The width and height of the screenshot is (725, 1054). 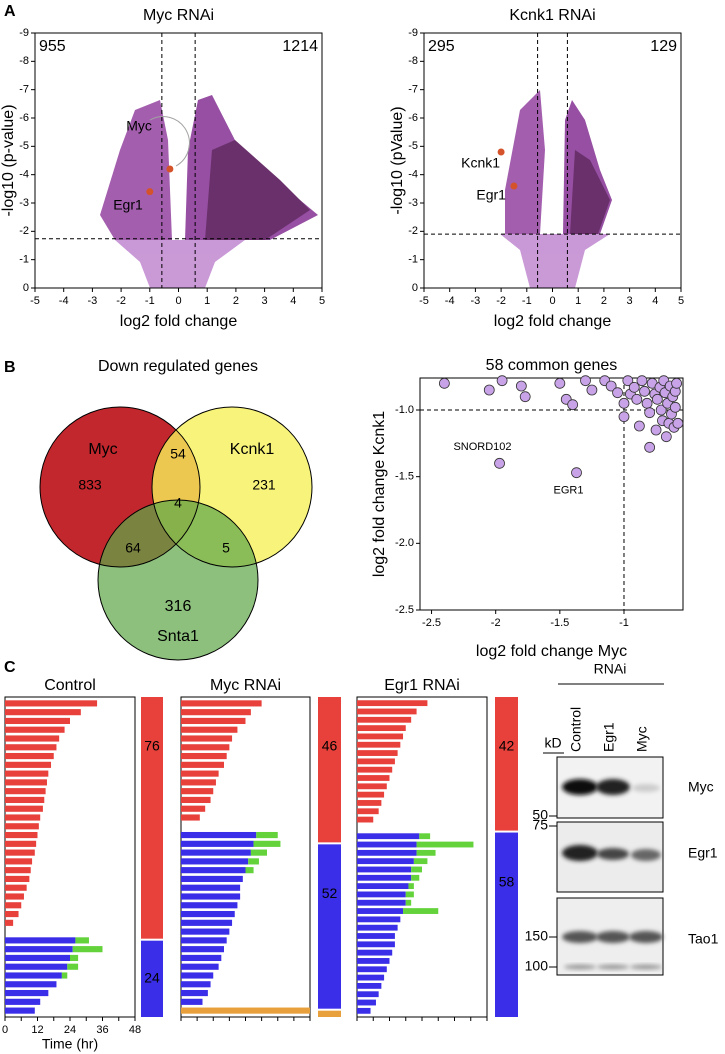 I want to click on marker-label: 75, so click(x=540, y=825).